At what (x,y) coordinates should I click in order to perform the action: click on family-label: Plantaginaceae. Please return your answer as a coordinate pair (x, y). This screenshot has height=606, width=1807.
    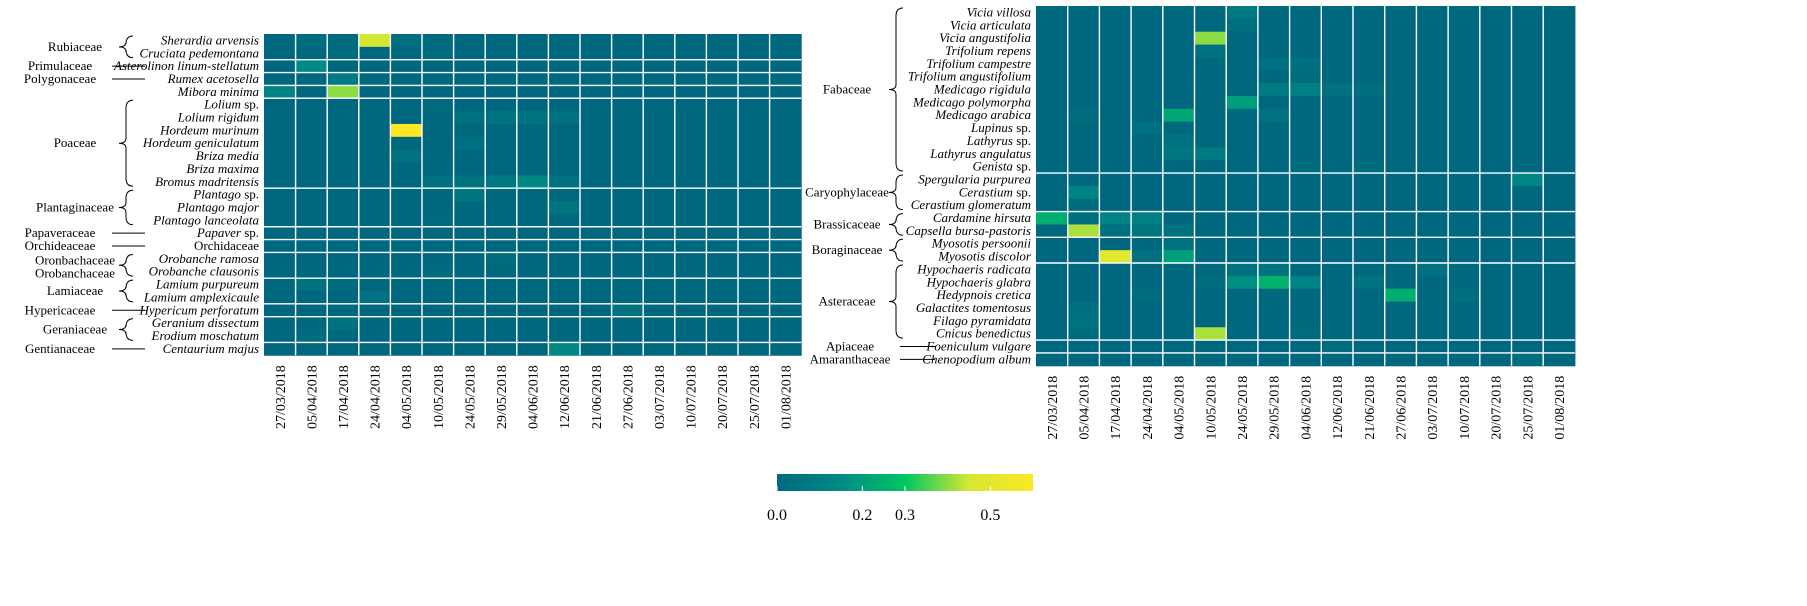
    Looking at the image, I should click on (75, 206).